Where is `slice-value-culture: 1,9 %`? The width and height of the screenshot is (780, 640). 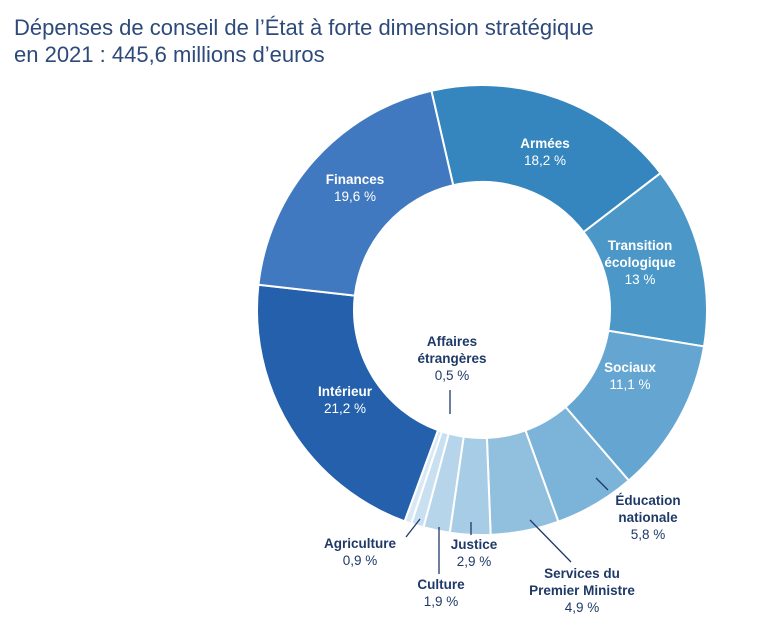
slice-value-culture: 1,9 % is located at coordinates (441, 601).